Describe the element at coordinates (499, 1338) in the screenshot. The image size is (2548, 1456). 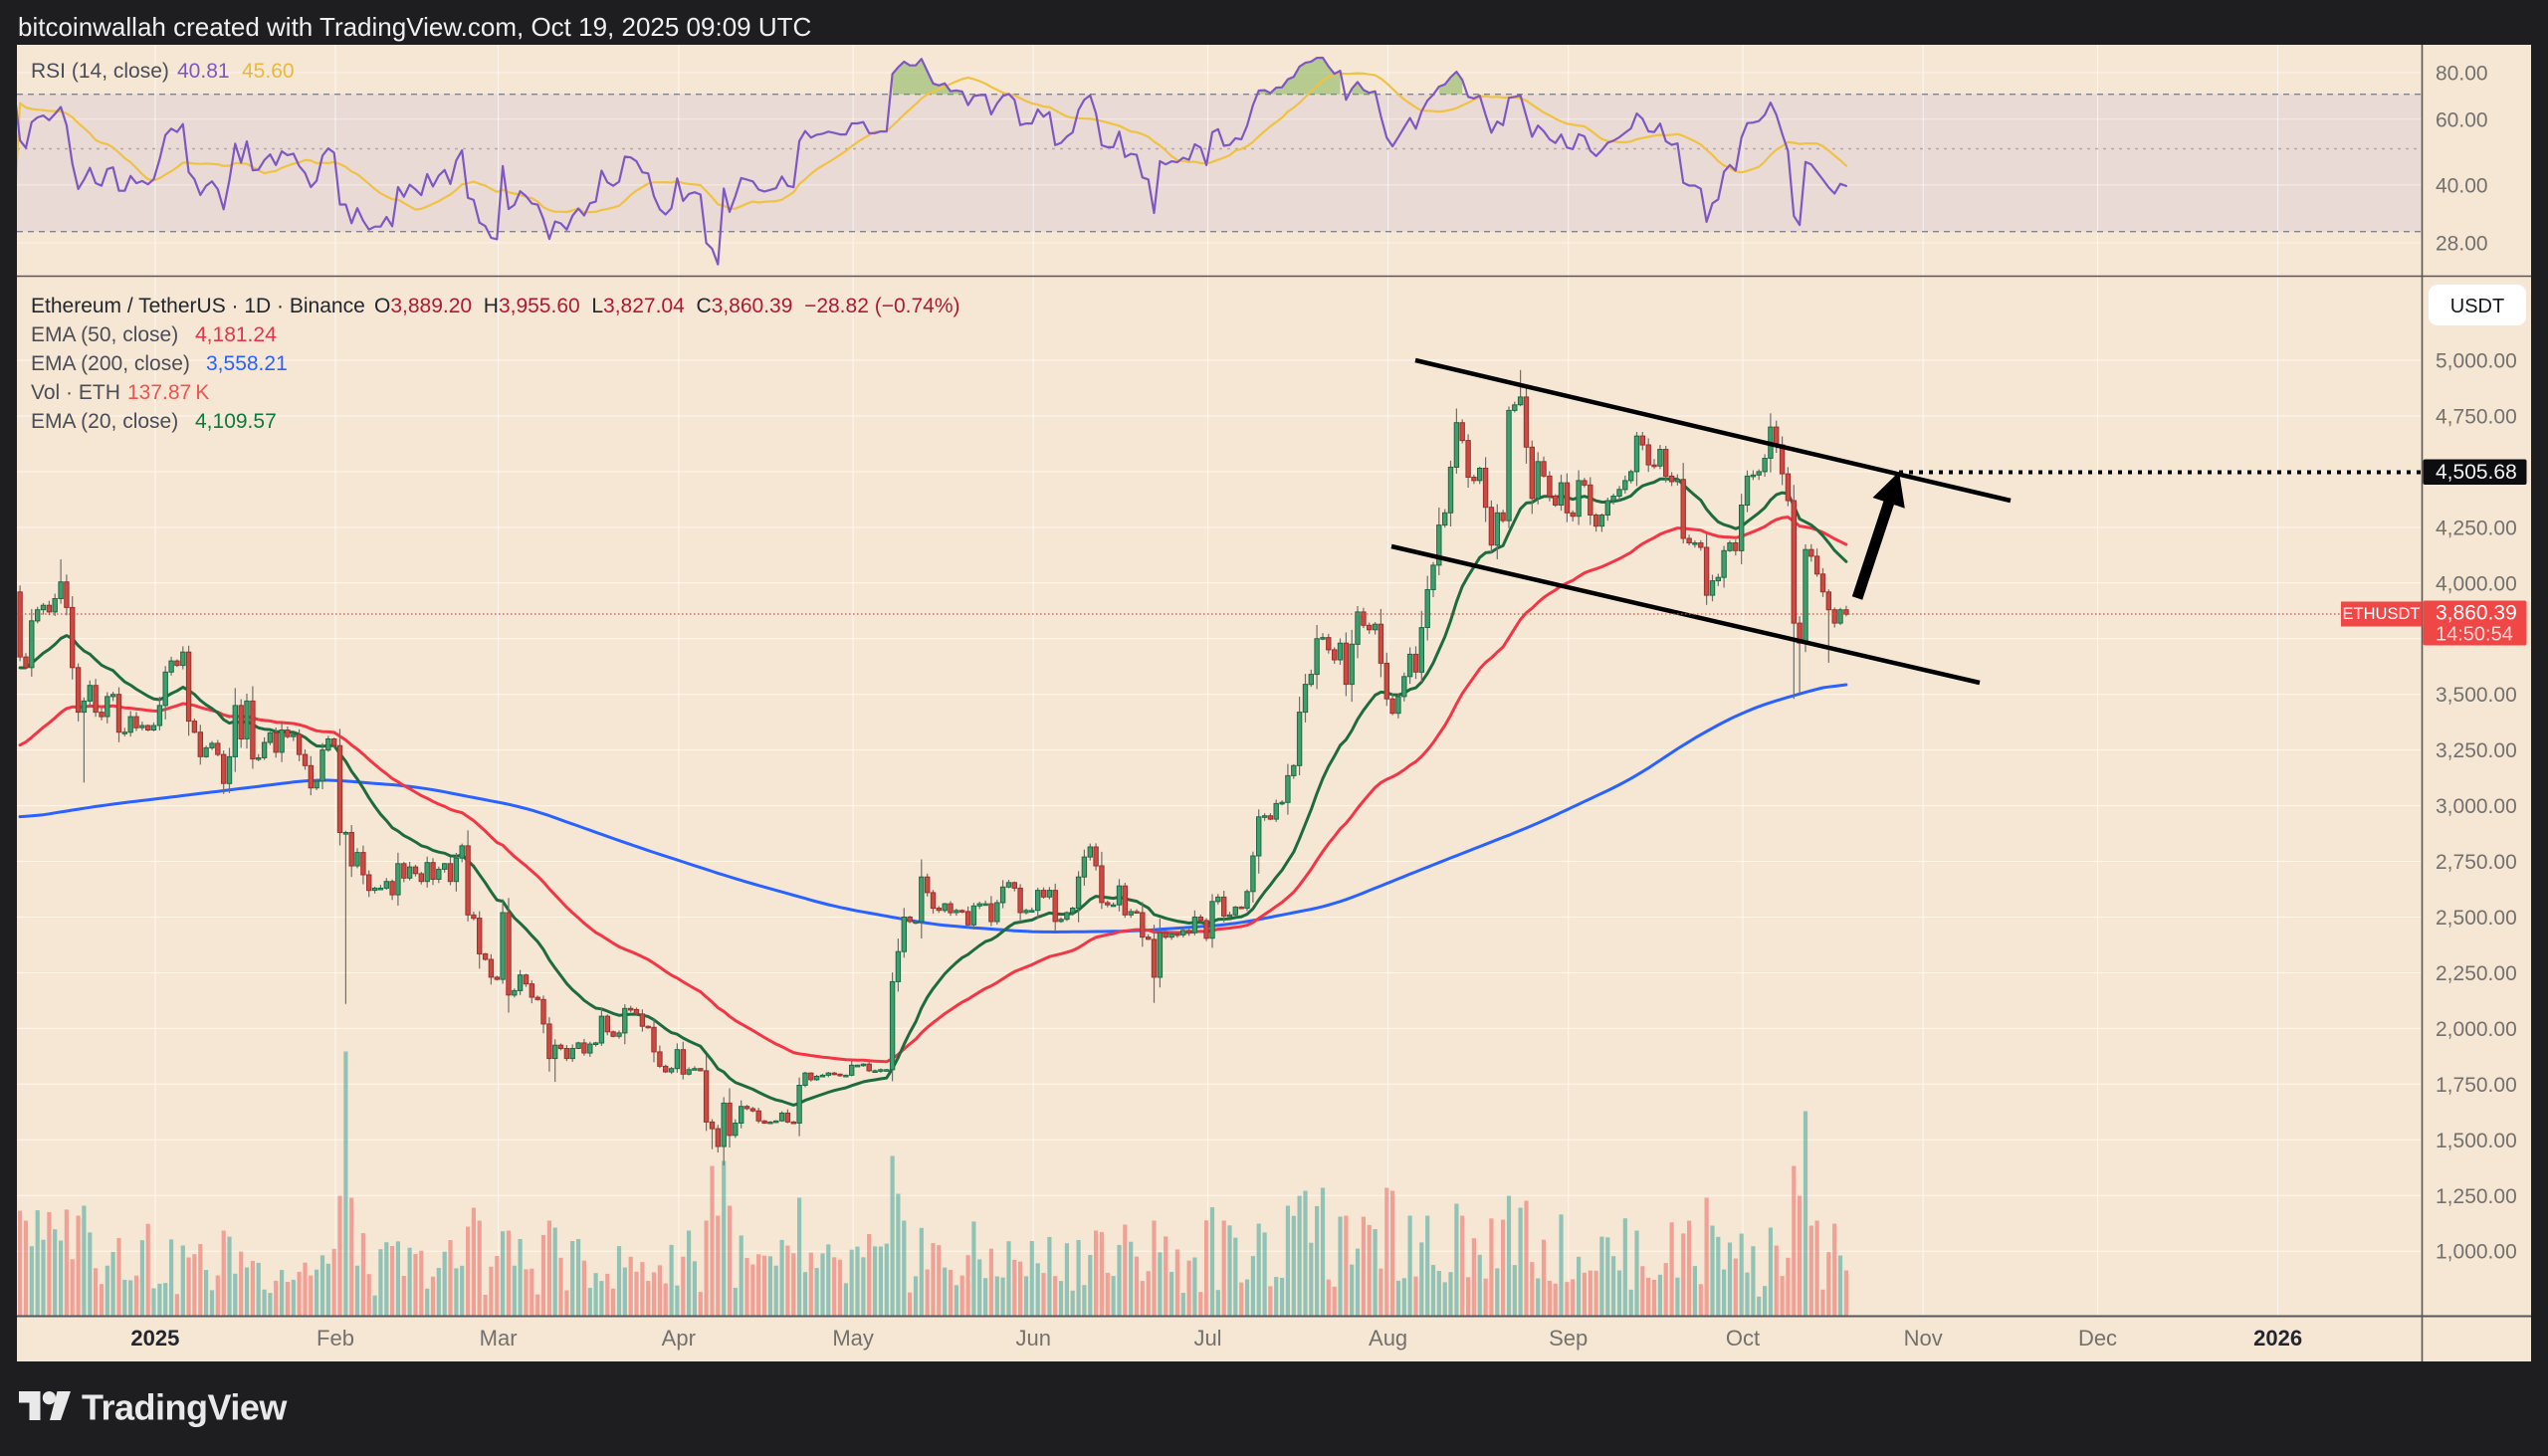
I see `svg-text: Mar` at that location.